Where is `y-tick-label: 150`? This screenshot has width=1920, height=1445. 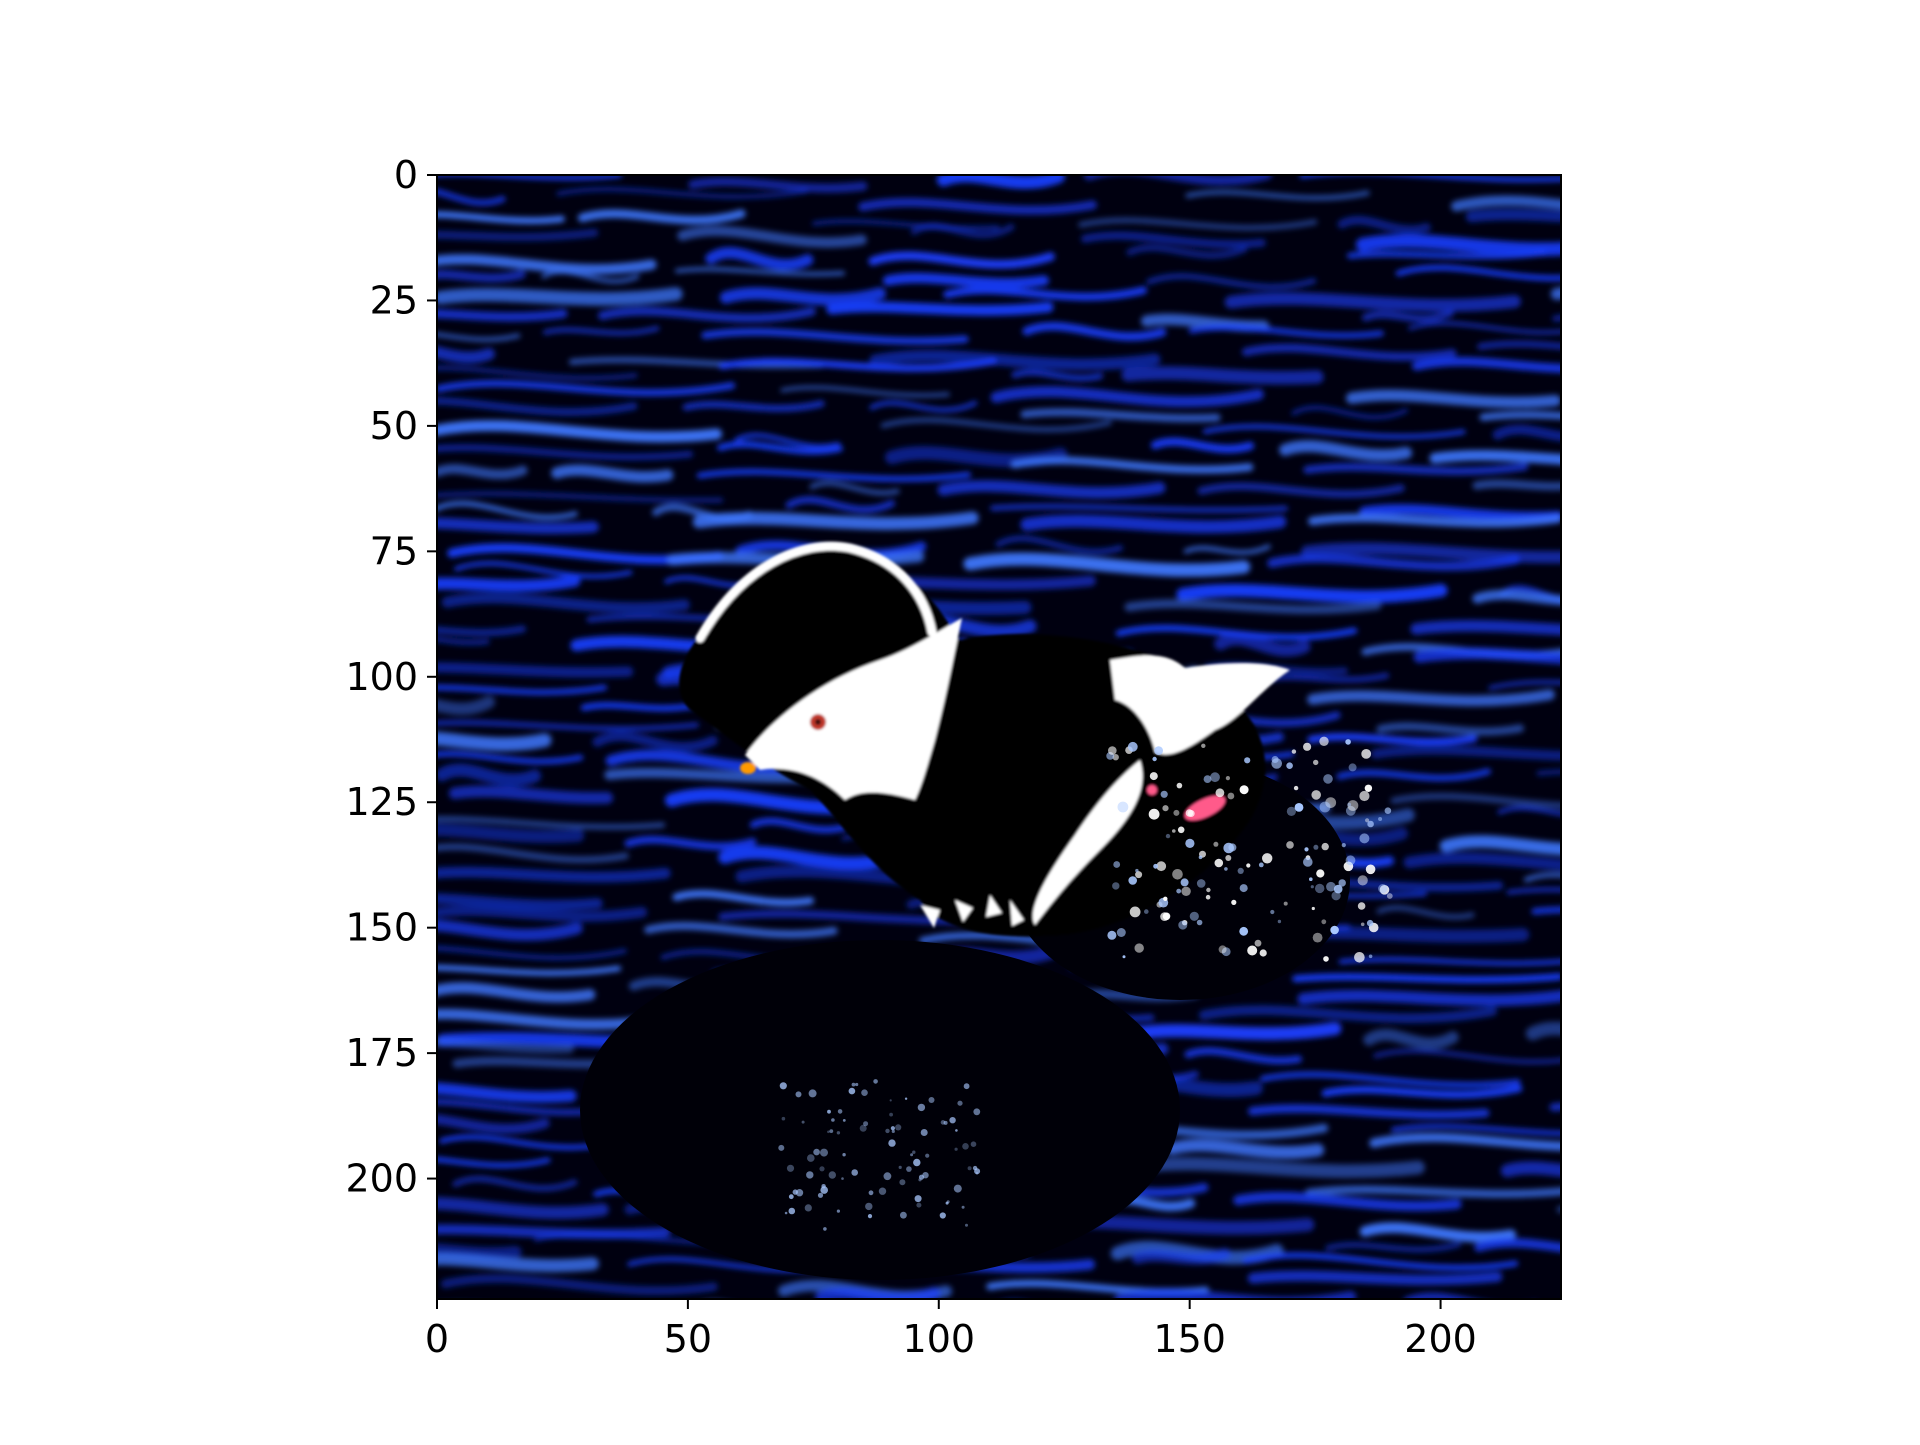 y-tick-label: 150 is located at coordinates (381, 928).